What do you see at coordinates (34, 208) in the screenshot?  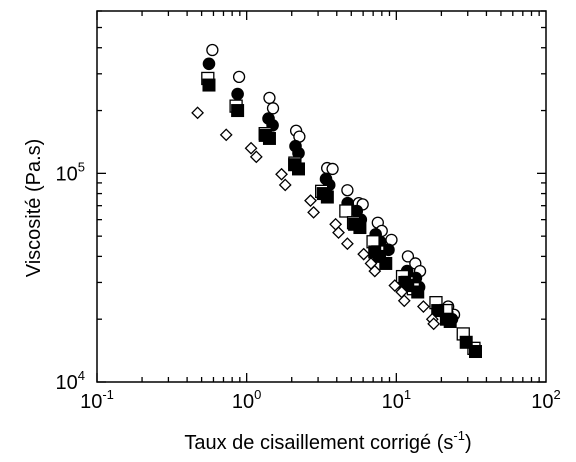 I see `y-axis-title: Viscosité (Pa.s)` at bounding box center [34, 208].